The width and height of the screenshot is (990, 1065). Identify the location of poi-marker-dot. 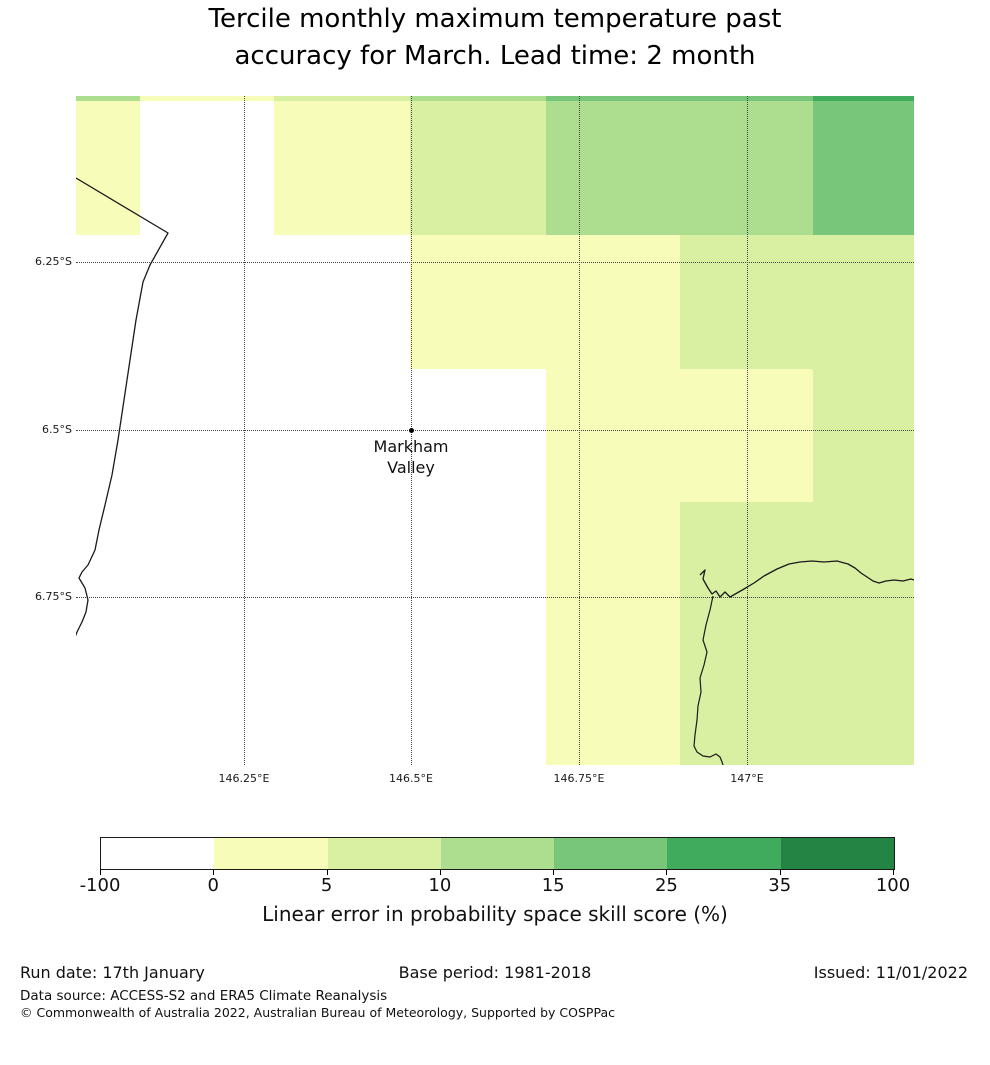
(411, 430).